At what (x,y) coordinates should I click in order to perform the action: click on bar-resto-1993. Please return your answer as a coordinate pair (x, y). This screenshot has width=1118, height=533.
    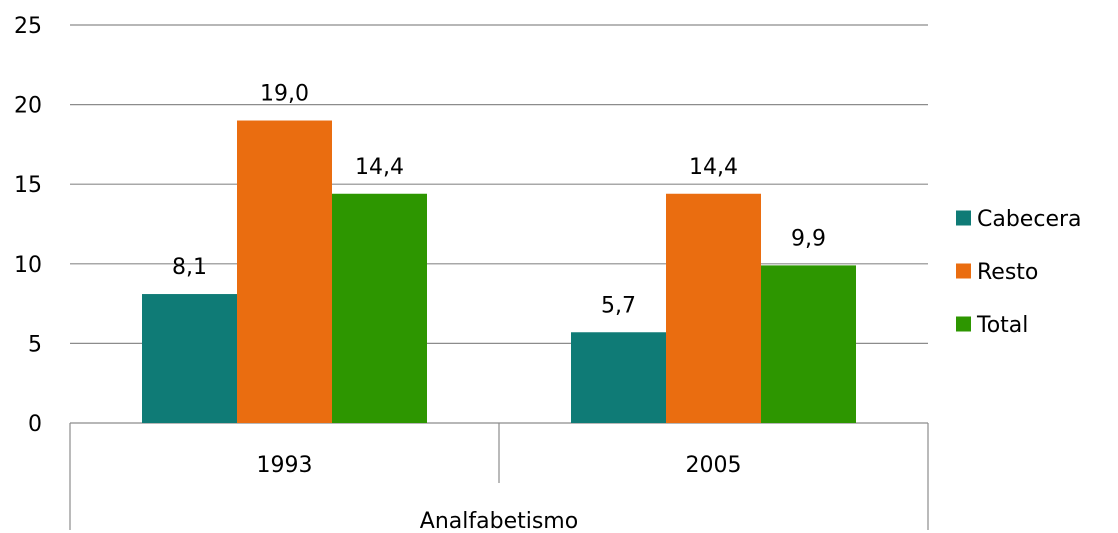
    Looking at the image, I should click on (284, 272).